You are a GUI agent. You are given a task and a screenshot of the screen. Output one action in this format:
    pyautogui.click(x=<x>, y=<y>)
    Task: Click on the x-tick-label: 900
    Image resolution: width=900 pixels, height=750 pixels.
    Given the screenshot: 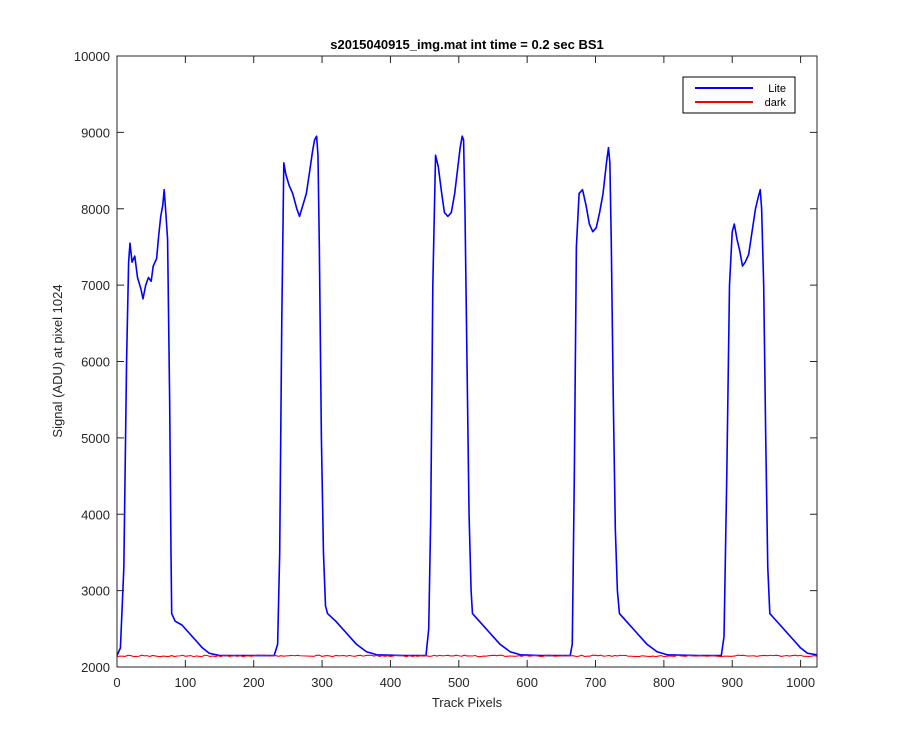 What is the action you would take?
    pyautogui.click(x=732, y=682)
    